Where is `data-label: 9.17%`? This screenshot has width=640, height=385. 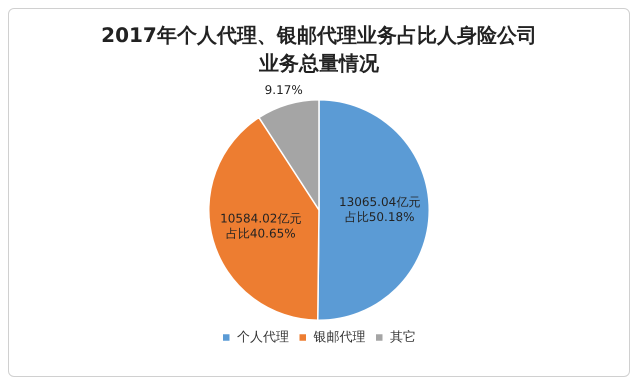 data-label: 9.17% is located at coordinates (283, 89).